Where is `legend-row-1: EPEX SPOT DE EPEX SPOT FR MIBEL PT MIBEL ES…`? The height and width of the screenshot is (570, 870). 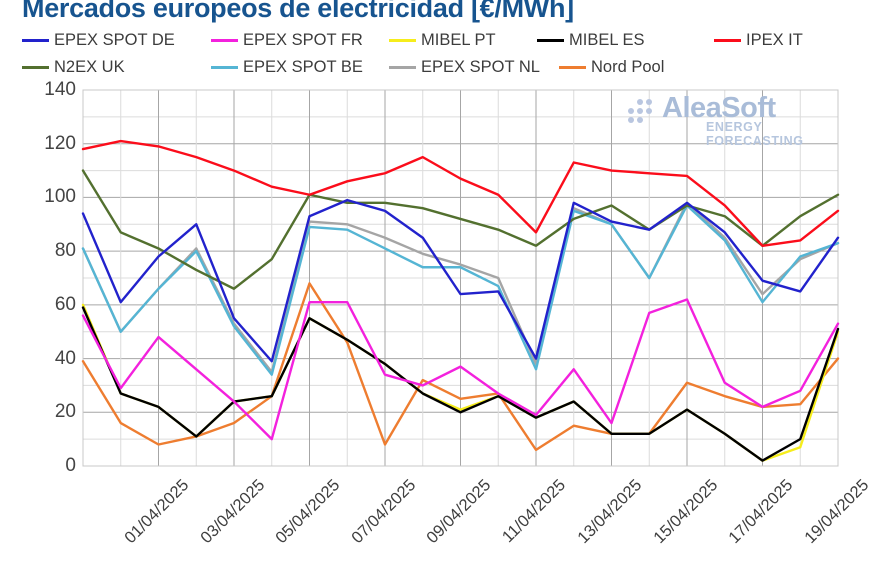 legend-row-1: EPEX SPOT DE EPEX SPOT FR MIBEL PT MIBEL ES… is located at coordinates (439, 40).